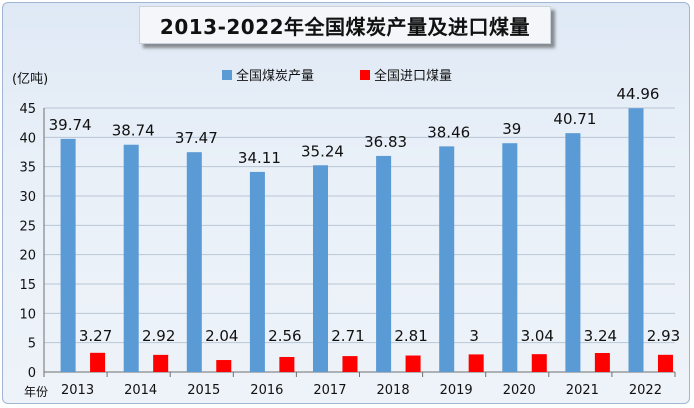 The height and width of the screenshot is (408, 694). Describe the element at coordinates (359, 385) in the screenshot. I see `x-axis: 2013 2014 2015 2016 2017 2018 2019 2020 2021 2022` at that location.